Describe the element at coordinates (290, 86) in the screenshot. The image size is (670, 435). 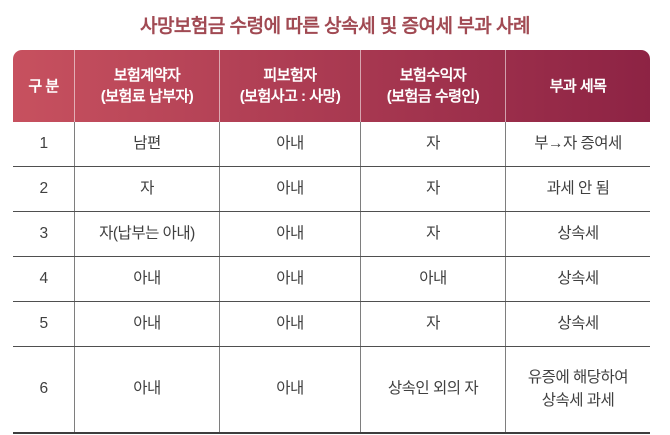
I see `header-cell-insured: 피보험자 (보험사고 : 사망)` at that location.